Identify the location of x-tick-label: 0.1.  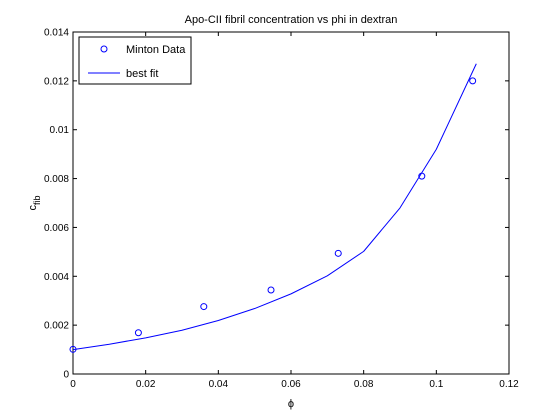
(436, 384).